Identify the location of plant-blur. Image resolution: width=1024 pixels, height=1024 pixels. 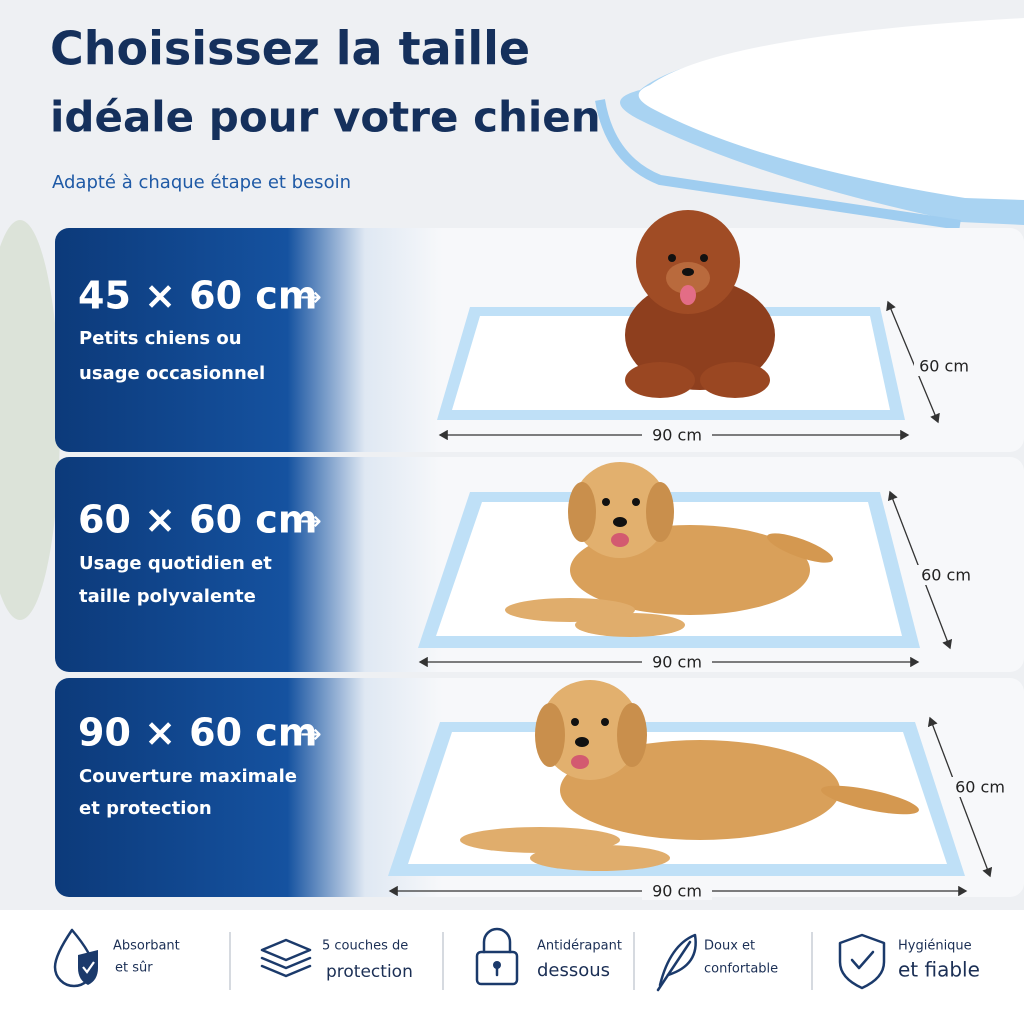
(30, 420).